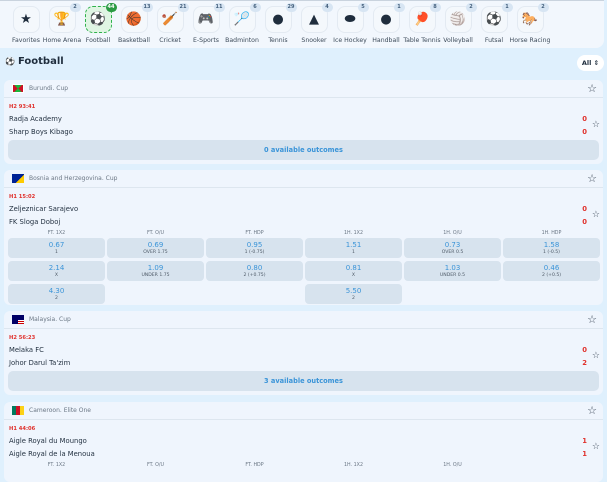 Image resolution: width=607 pixels, height=482 pixels. I want to click on sport-tab-favorites: ★ Favorites, so click(26, 25).